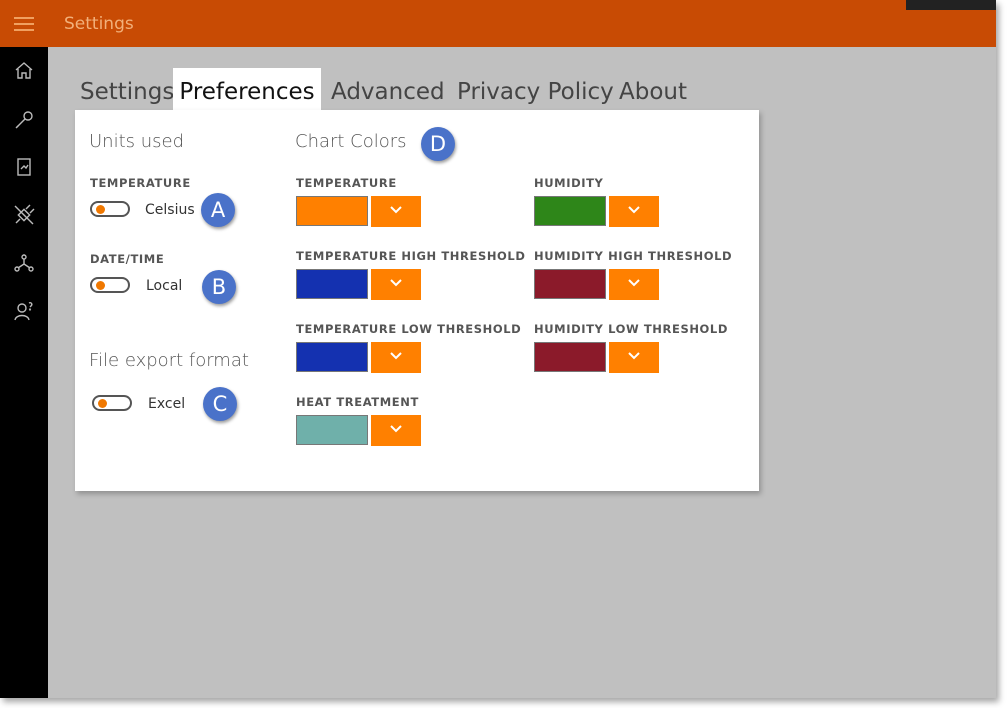 The image size is (1008, 708). I want to click on tab-about: About, so click(653, 92).